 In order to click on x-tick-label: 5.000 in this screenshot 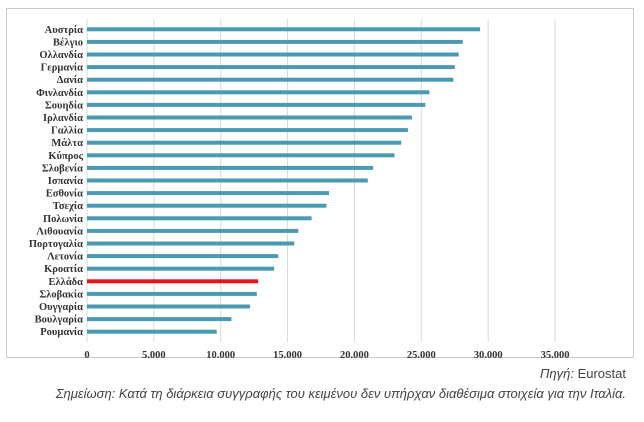, I will do `click(154, 354)`.